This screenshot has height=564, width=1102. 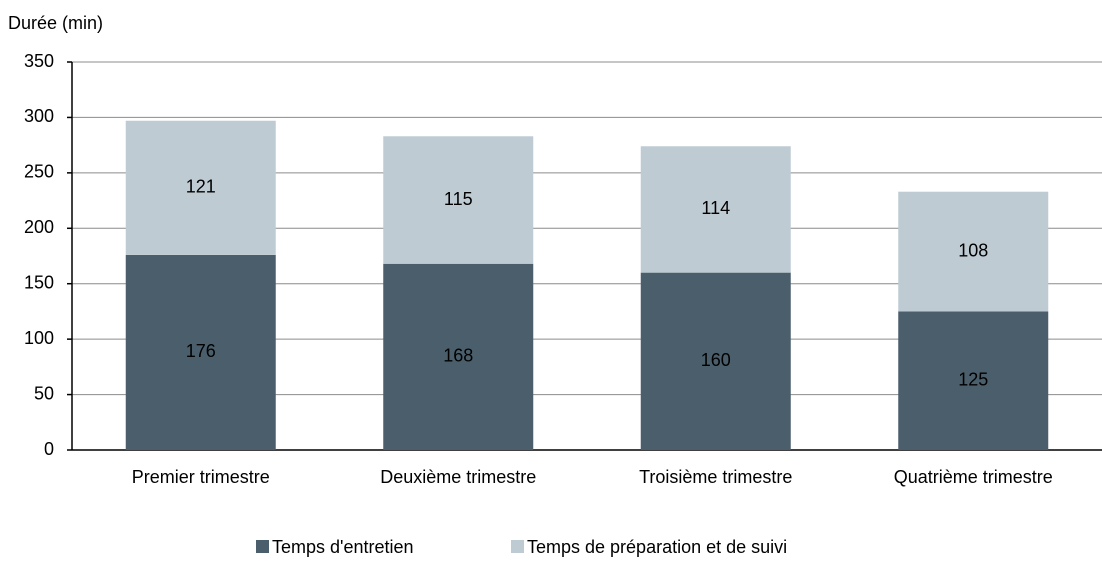 I want to click on data-label: 121, so click(x=201, y=187).